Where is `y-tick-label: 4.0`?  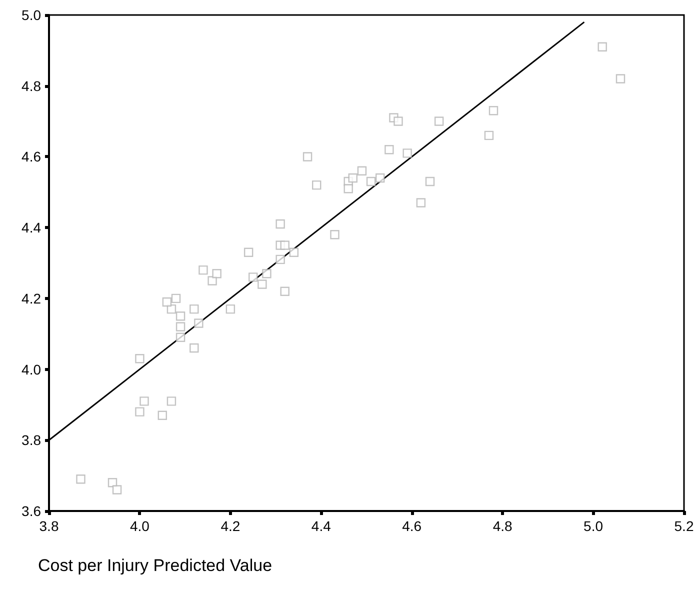
y-tick-label: 4.0 is located at coordinates (32, 369).